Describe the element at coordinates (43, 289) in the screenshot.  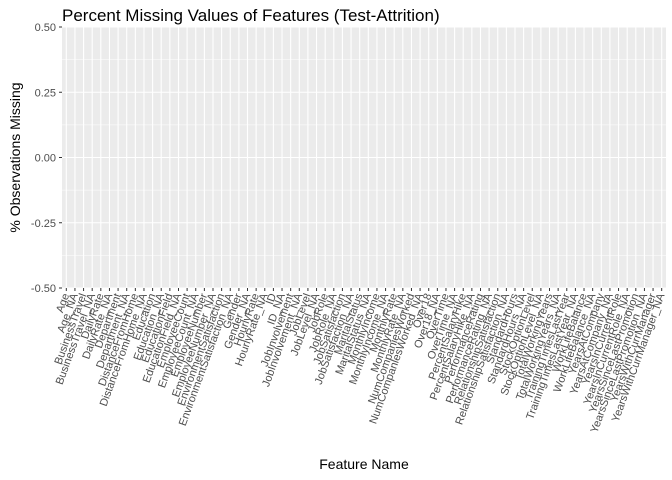
I see `y-tick-label: -0.50` at that location.